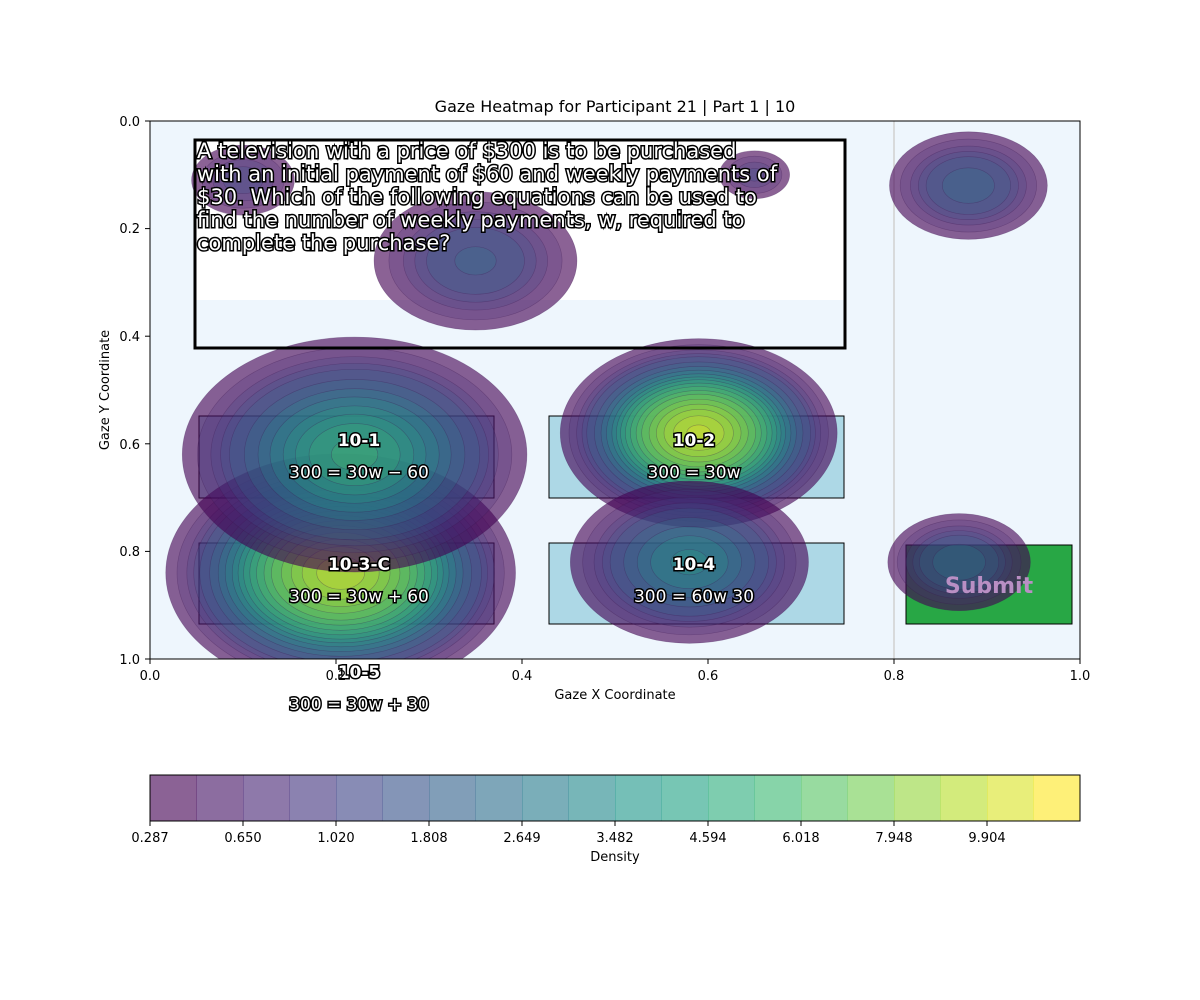  Describe the element at coordinates (129, 552) in the screenshot. I see `y-tick-label: 0.8` at that location.